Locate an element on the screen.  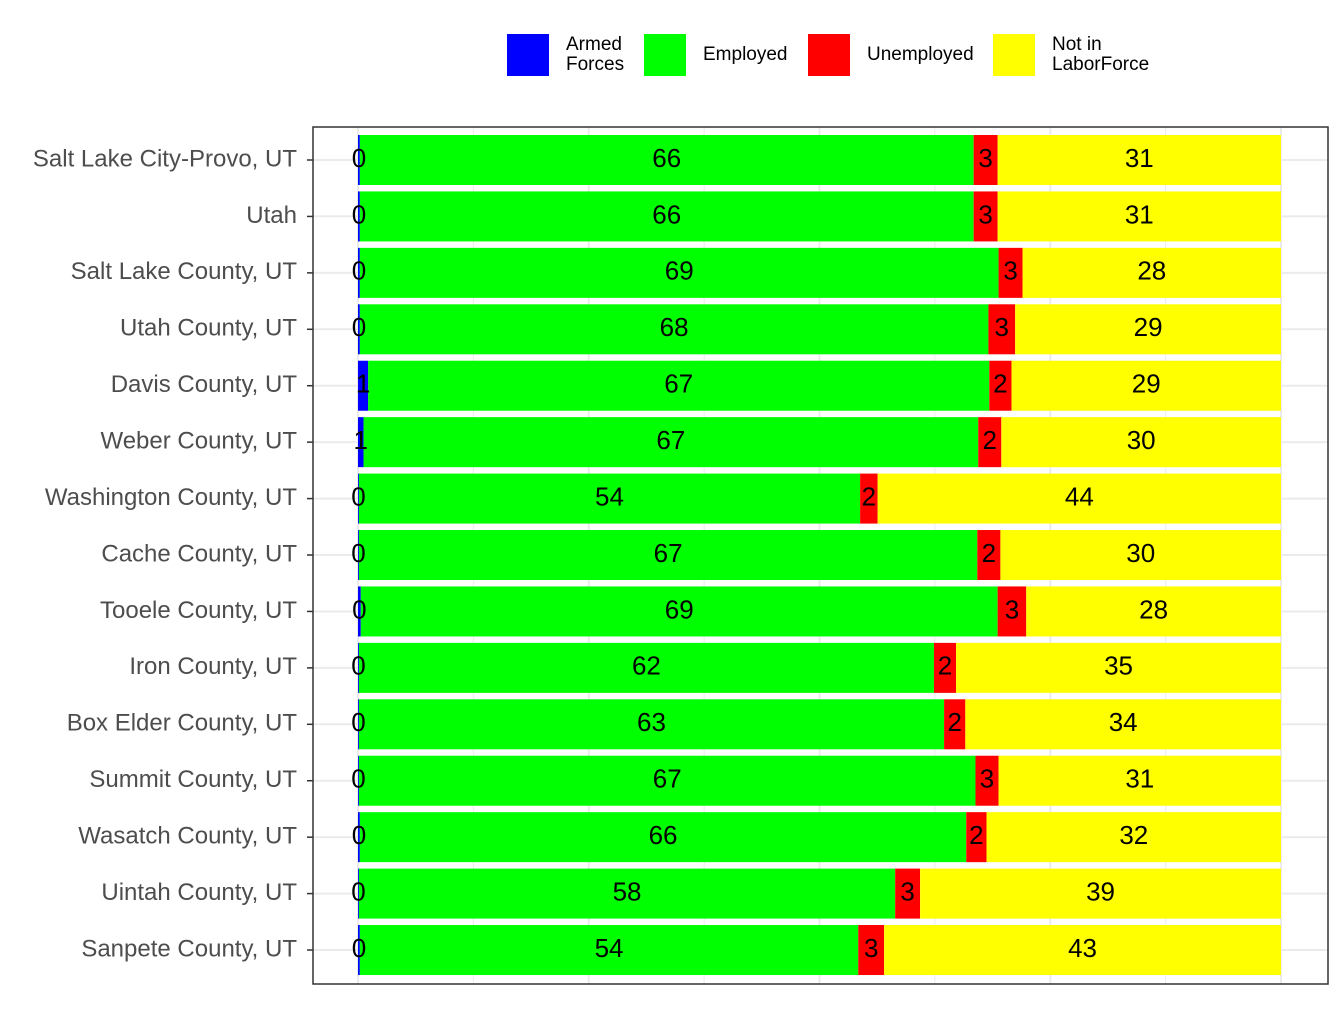
y-tick-label: Utah is located at coordinates (271, 215).